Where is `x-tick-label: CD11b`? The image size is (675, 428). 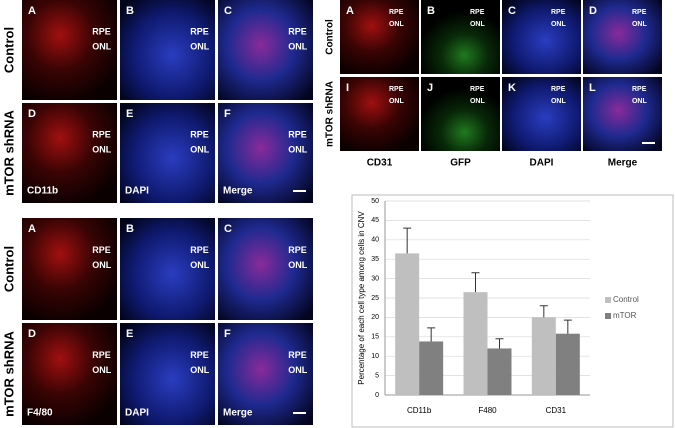
x-tick-label: CD11b is located at coordinates (419, 410).